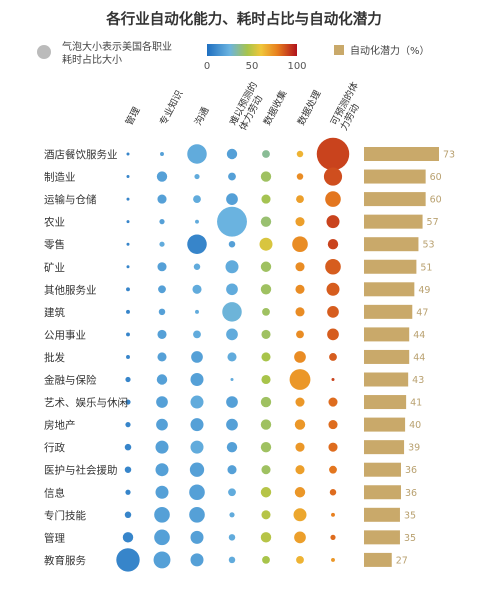  Describe the element at coordinates (65, 515) in the screenshot. I see `row-label: 专门技能` at that location.